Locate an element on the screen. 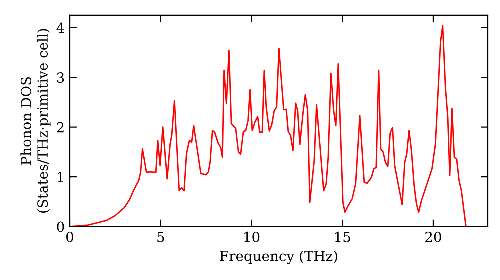 The image size is (500, 280). y-tick-label: 4 is located at coordinates (60, 28).